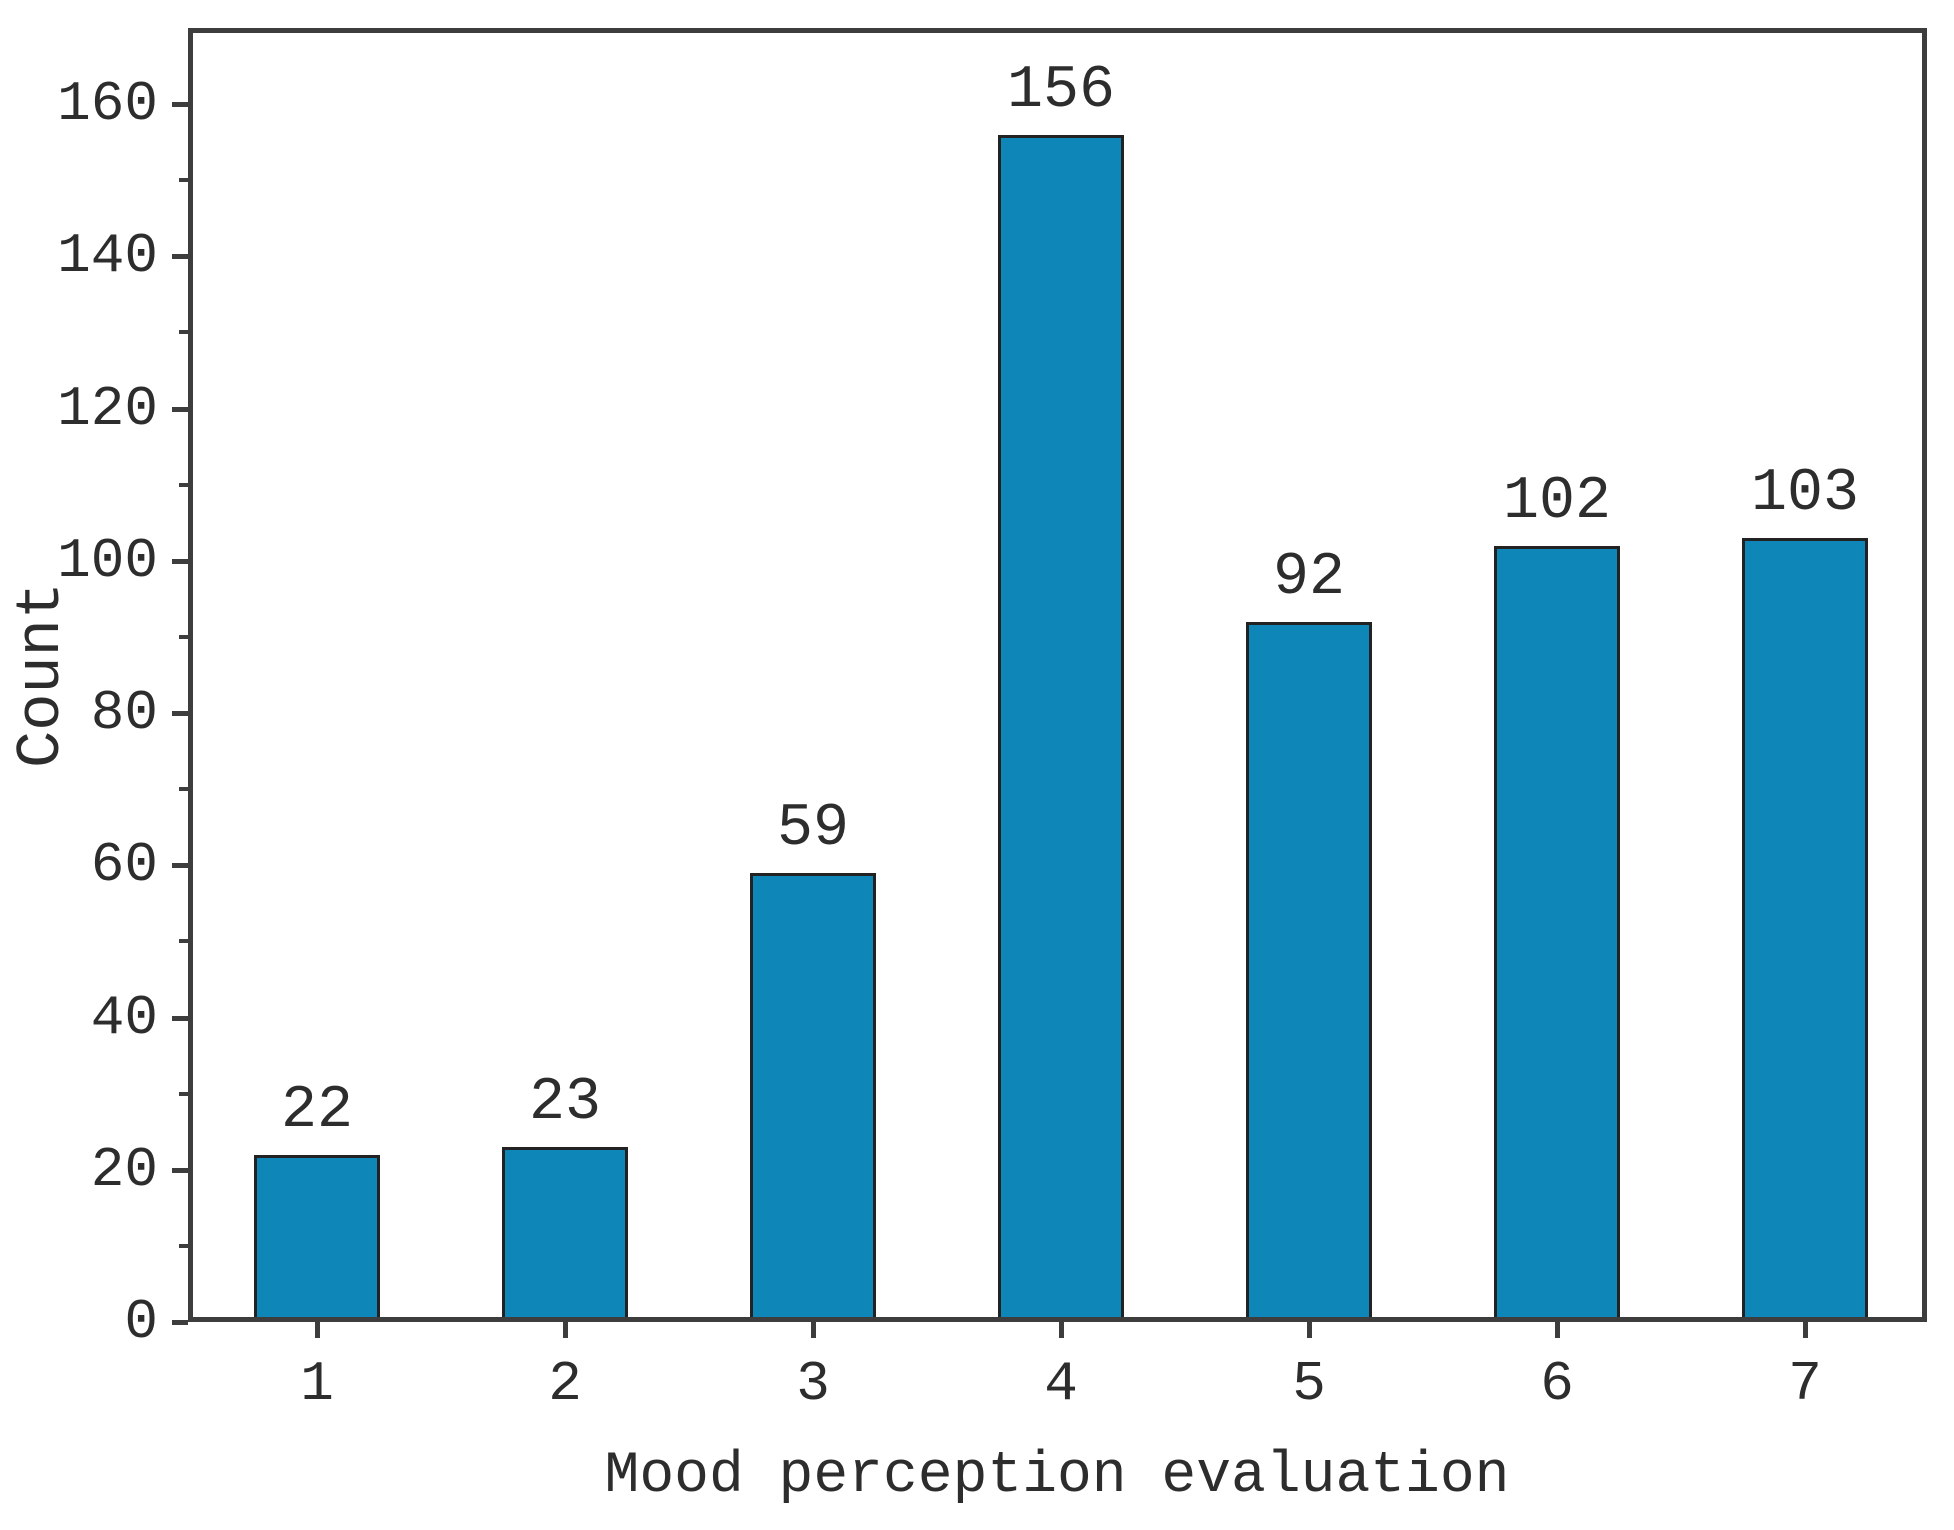  Describe the element at coordinates (813, 1384) in the screenshot. I see `x-tick-label: 3` at that location.